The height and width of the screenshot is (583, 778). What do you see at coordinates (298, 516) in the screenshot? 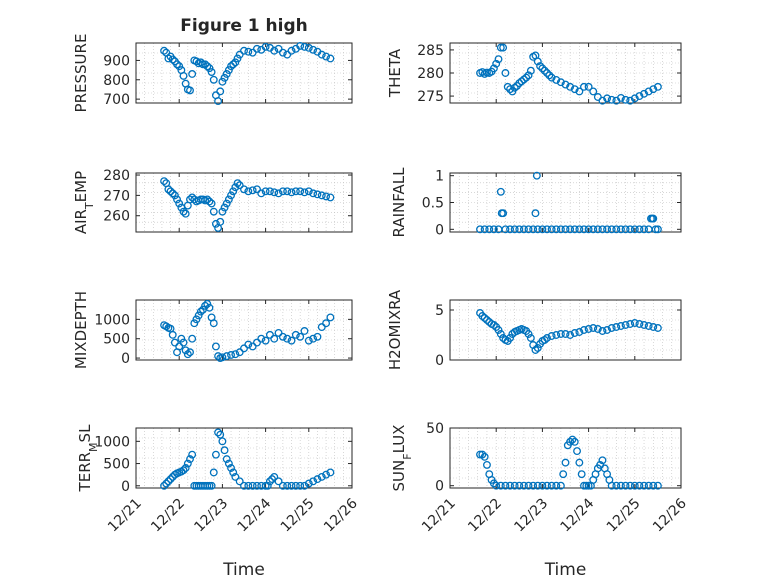
I see `x-tick-label: 12/25` at bounding box center [298, 516].